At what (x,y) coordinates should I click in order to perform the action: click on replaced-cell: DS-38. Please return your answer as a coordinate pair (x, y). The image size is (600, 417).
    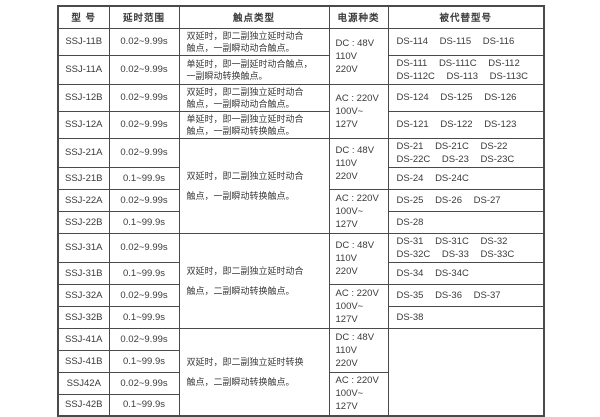
    Looking at the image, I should click on (466, 317).